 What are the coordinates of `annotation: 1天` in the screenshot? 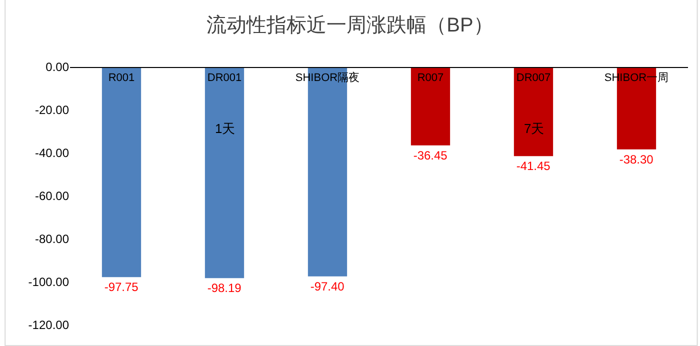 It's located at (225, 128).